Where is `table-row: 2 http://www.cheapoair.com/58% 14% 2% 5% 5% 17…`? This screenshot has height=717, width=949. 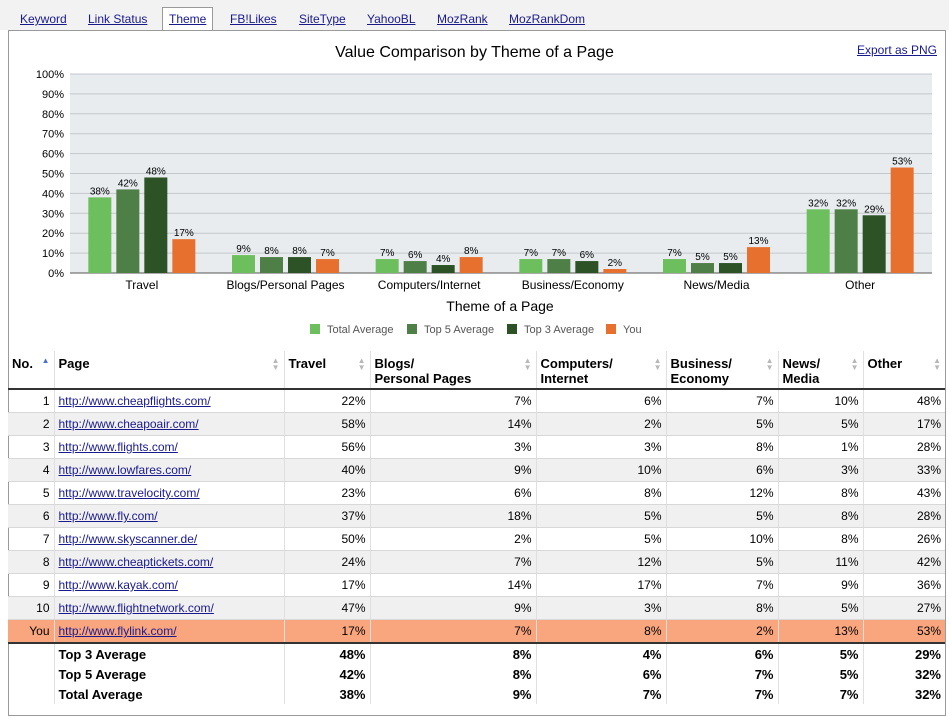
table-row: 2 http://www.cheapoair.com/58% 14% 2% 5% 5% 17… is located at coordinates (476, 424).